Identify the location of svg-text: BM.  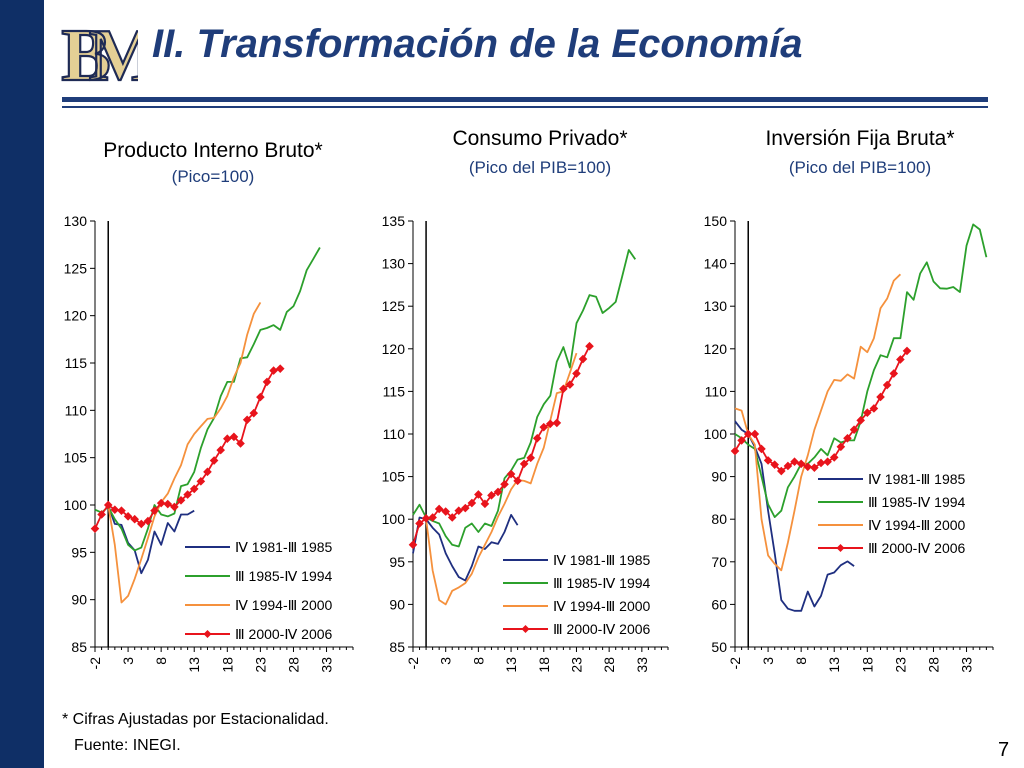
(99, 52).